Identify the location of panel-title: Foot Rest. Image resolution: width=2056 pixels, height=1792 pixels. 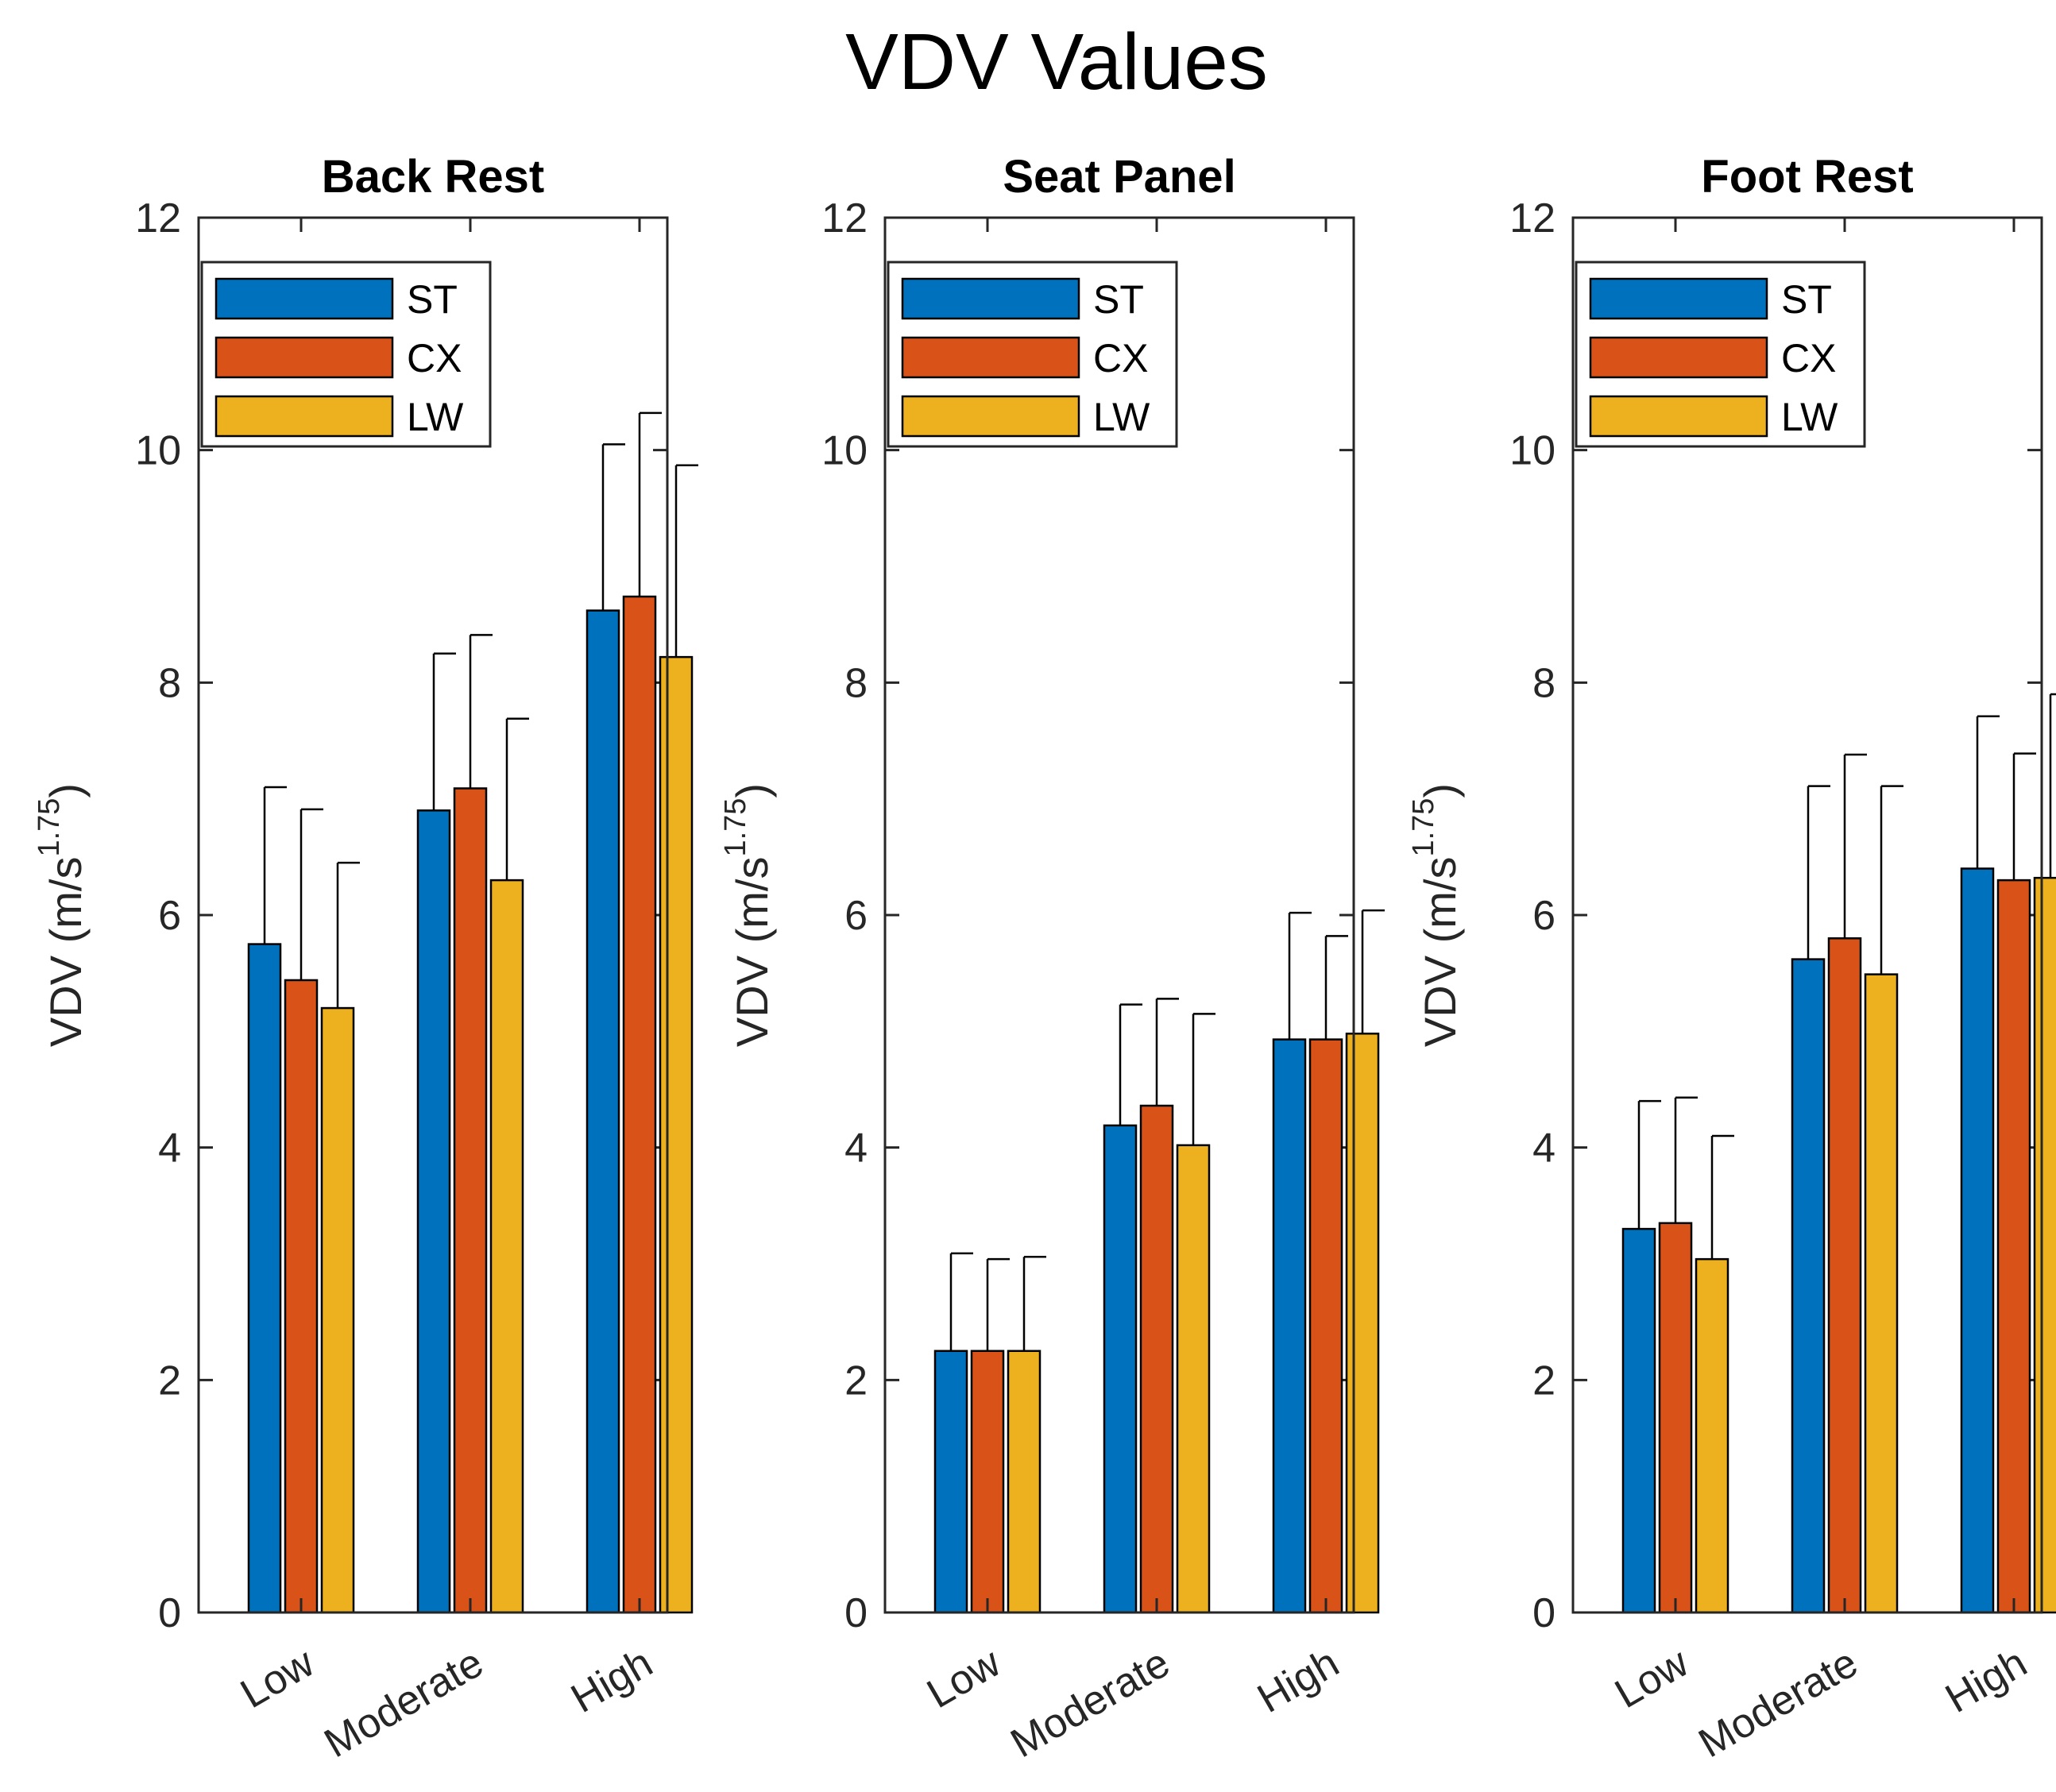
(1807, 177).